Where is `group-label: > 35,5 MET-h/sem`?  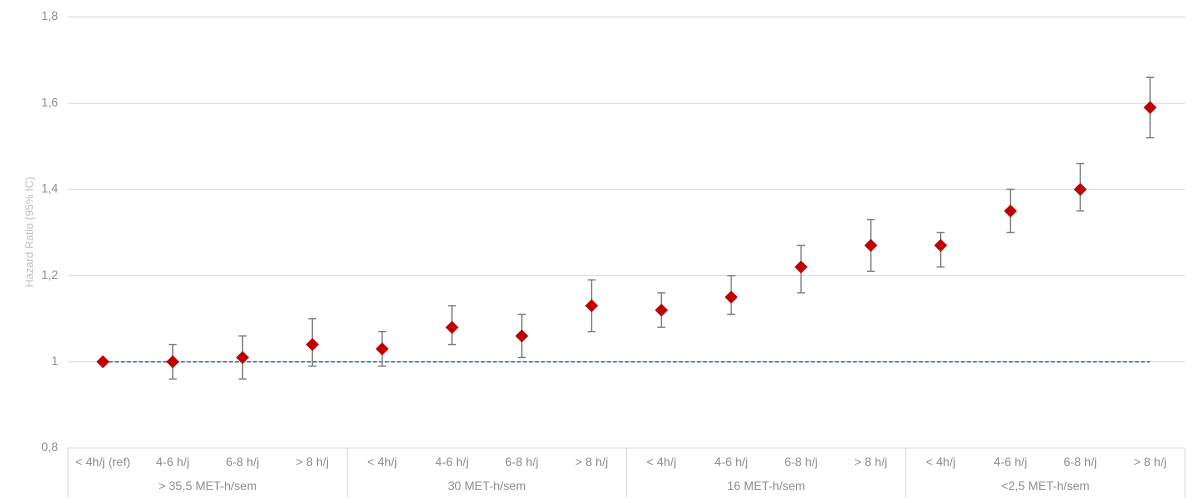
group-label: > 35,5 MET-h/sem is located at coordinates (207, 486).